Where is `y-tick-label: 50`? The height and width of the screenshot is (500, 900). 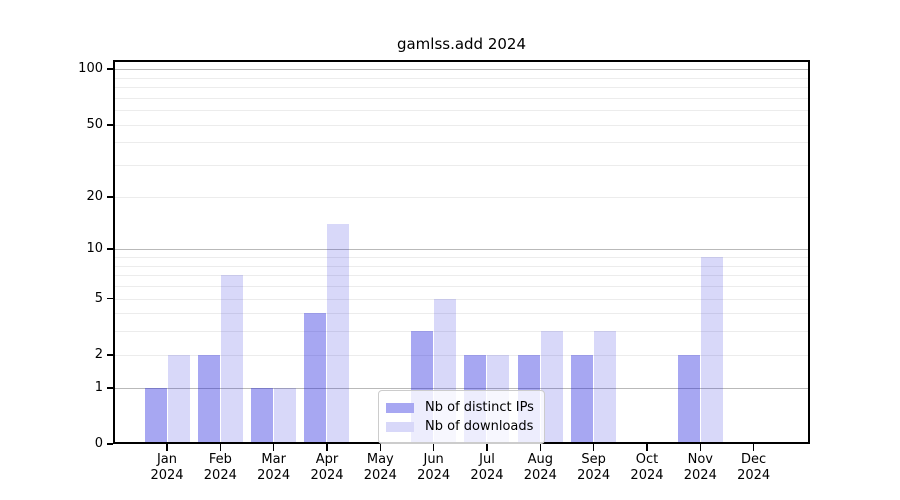
y-tick-label: 50 is located at coordinates (94, 124).